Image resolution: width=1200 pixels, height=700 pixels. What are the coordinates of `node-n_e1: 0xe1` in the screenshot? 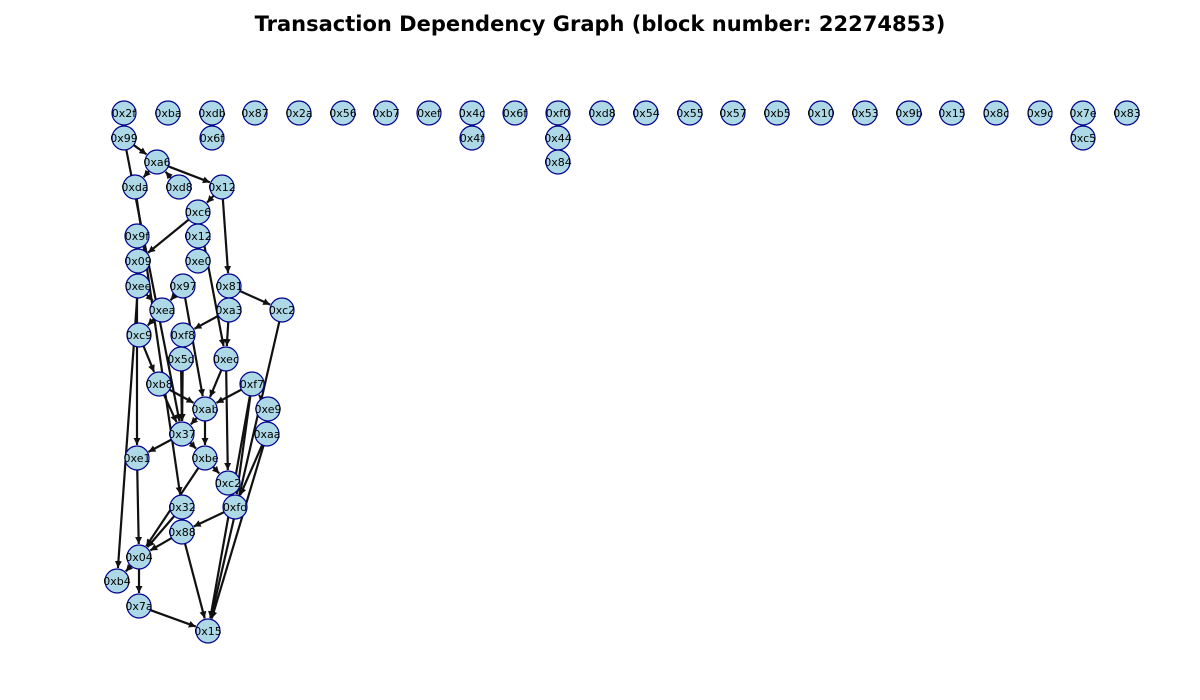 It's located at (137, 458).